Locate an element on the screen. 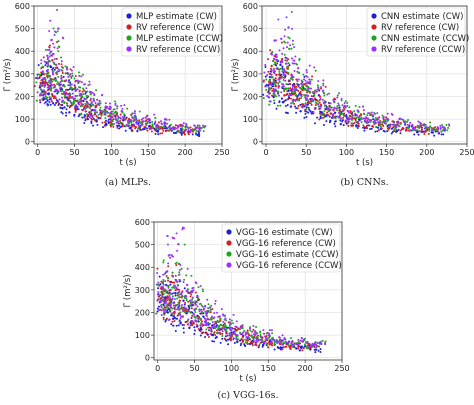 The width and height of the screenshot is (474, 405). legend-label: MLP estimate (CCW) is located at coordinates (179, 39).